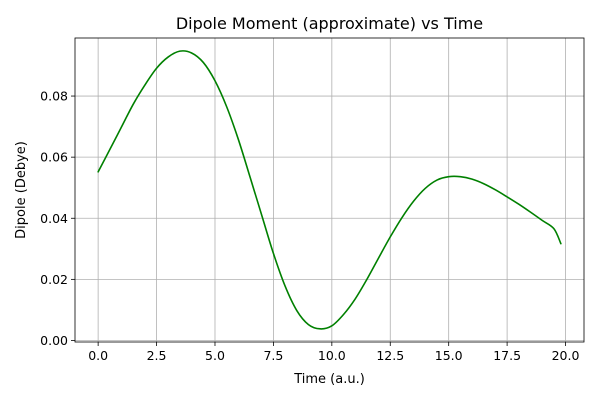 The image size is (600, 400). I want to click on y-tick-label: 0.00, so click(54, 340).